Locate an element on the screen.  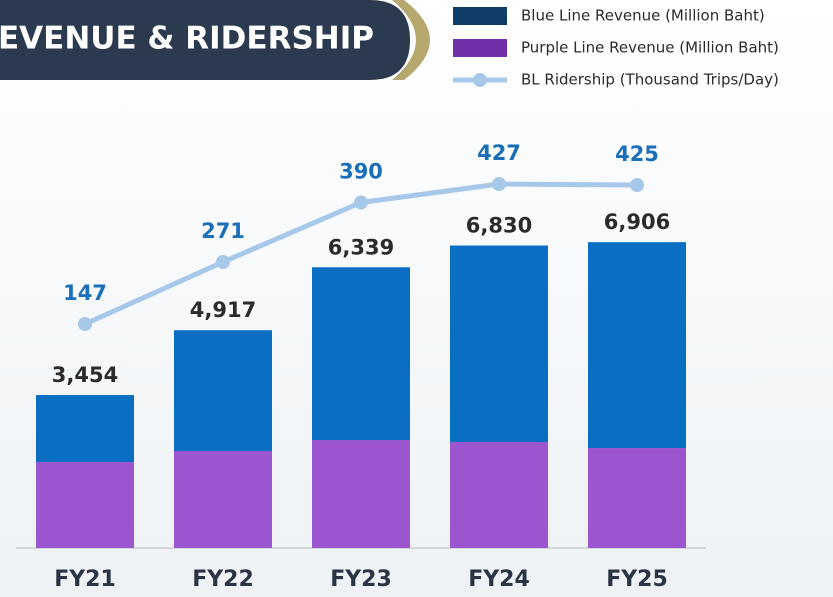
title-banner is located at coordinates (205, 40).